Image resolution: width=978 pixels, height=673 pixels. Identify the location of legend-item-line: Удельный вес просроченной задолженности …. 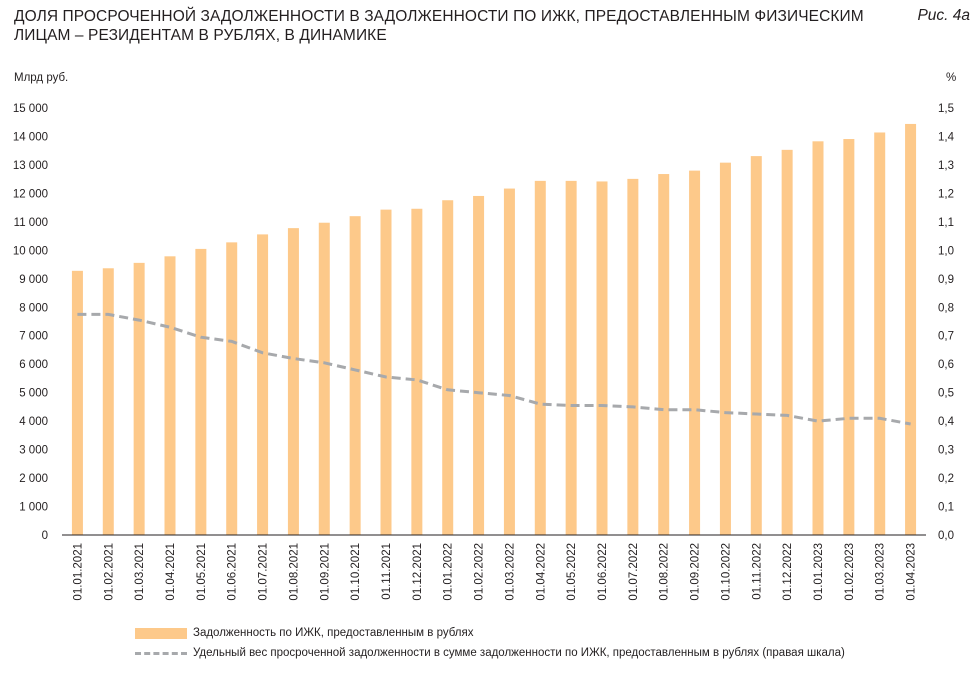
(490, 653).